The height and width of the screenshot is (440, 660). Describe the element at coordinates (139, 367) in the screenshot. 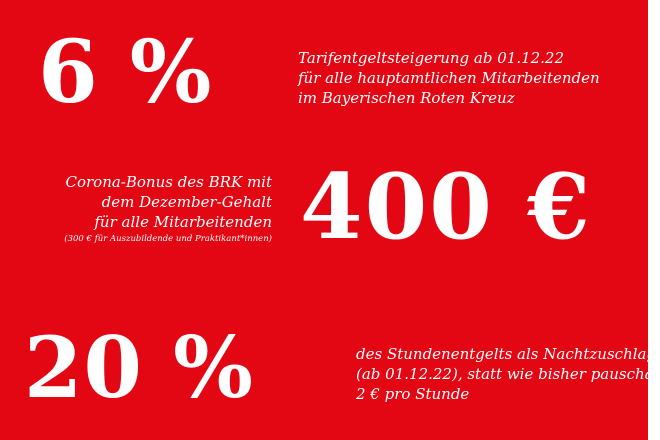

I see `headline-twenty-percent: 20 %` at that location.